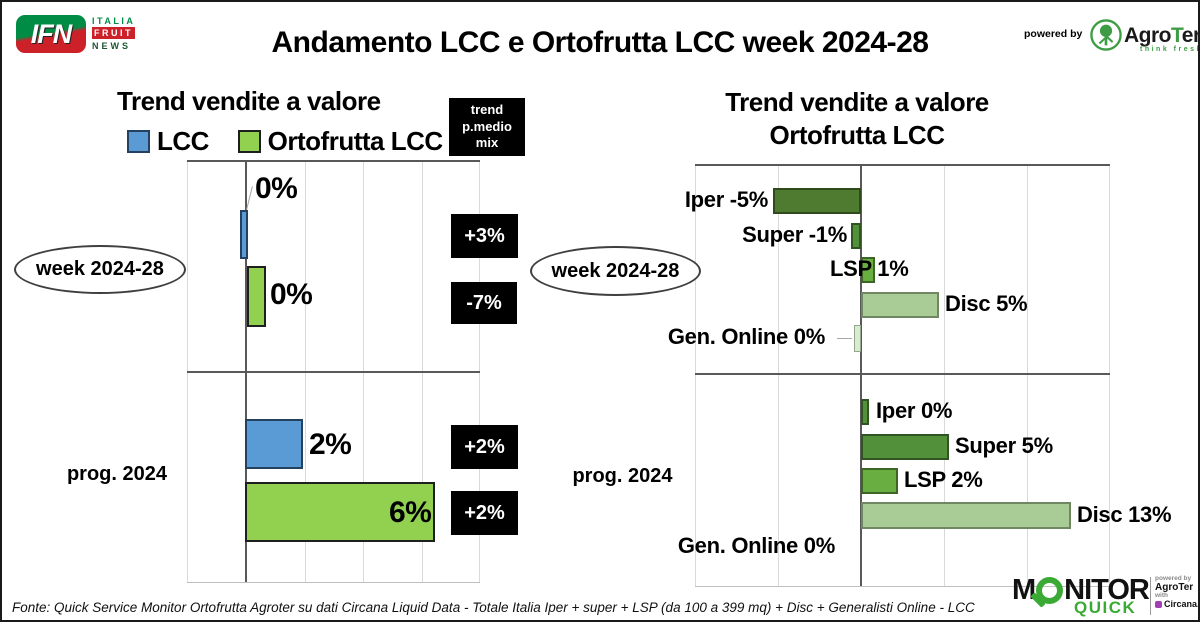 Image resolution: width=1200 pixels, height=622 pixels. I want to click on monitor-quick-label: QUICK, so click(1105, 607).